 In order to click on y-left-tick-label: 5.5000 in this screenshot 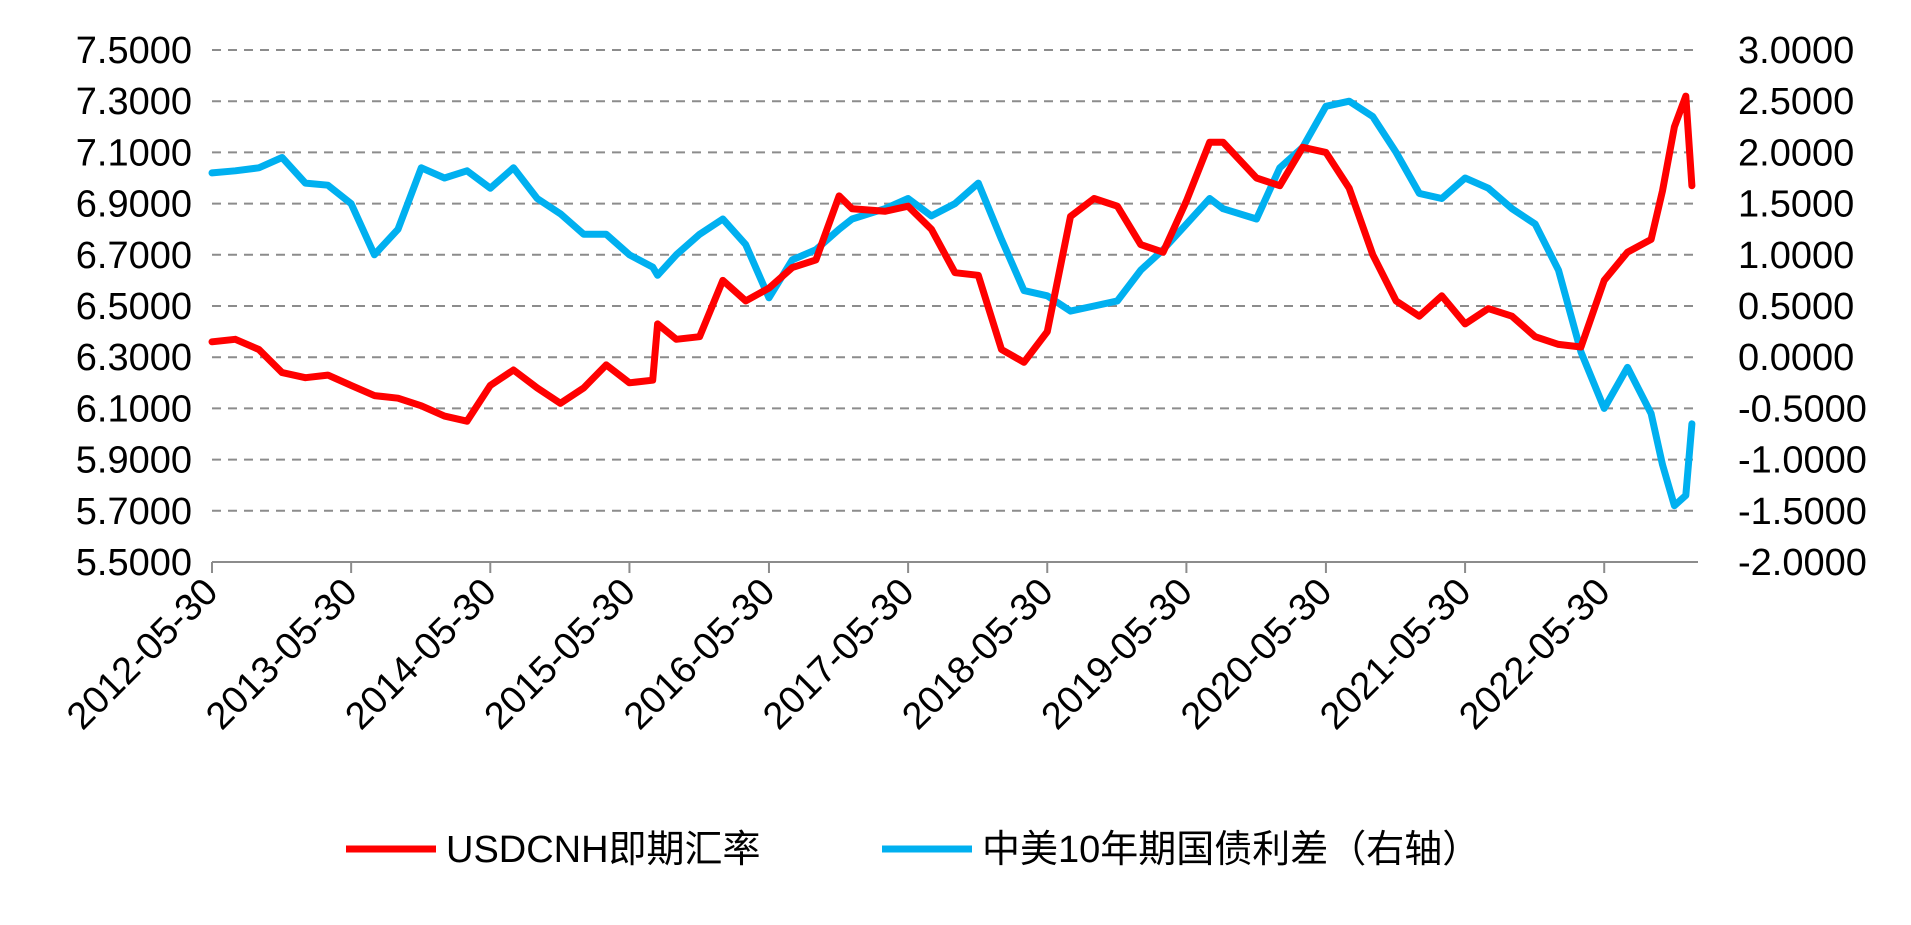, I will do `click(134, 563)`.